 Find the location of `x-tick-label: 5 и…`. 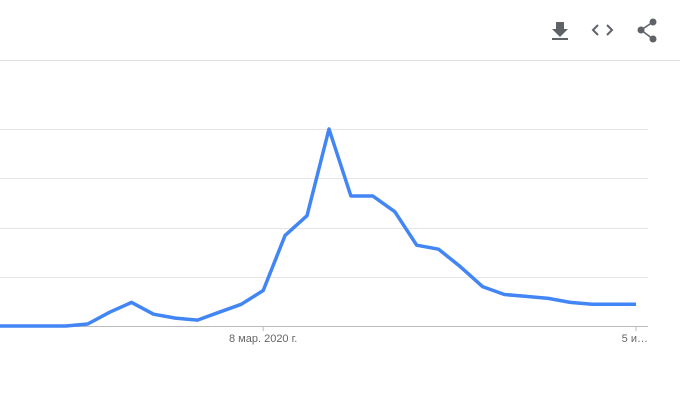

x-tick-label: 5 и… is located at coordinates (635, 339).